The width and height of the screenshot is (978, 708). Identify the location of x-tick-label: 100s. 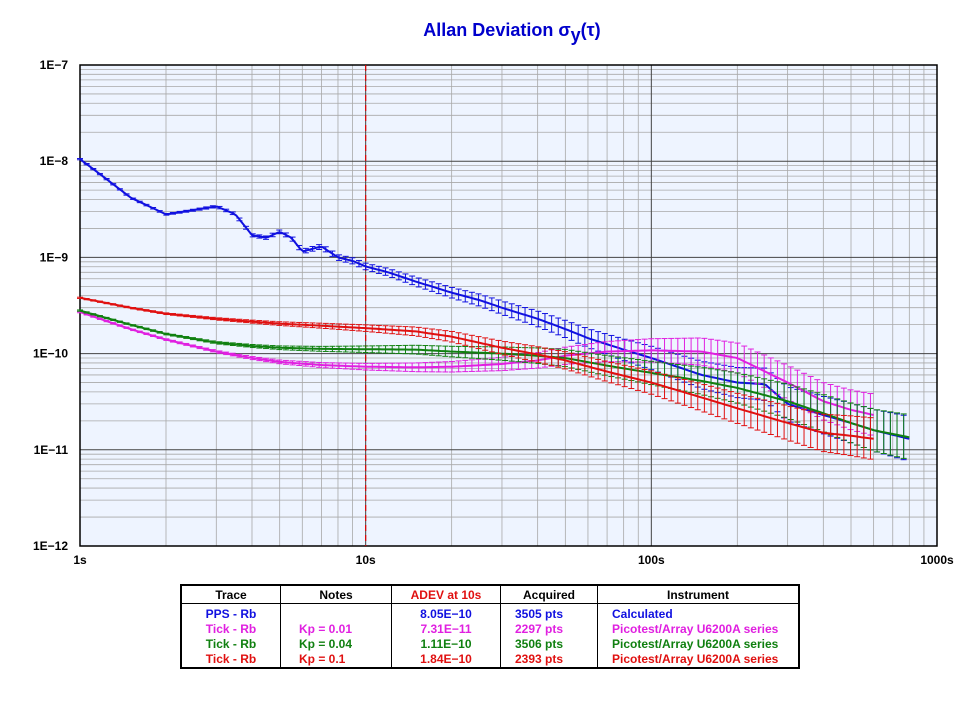
(651, 560).